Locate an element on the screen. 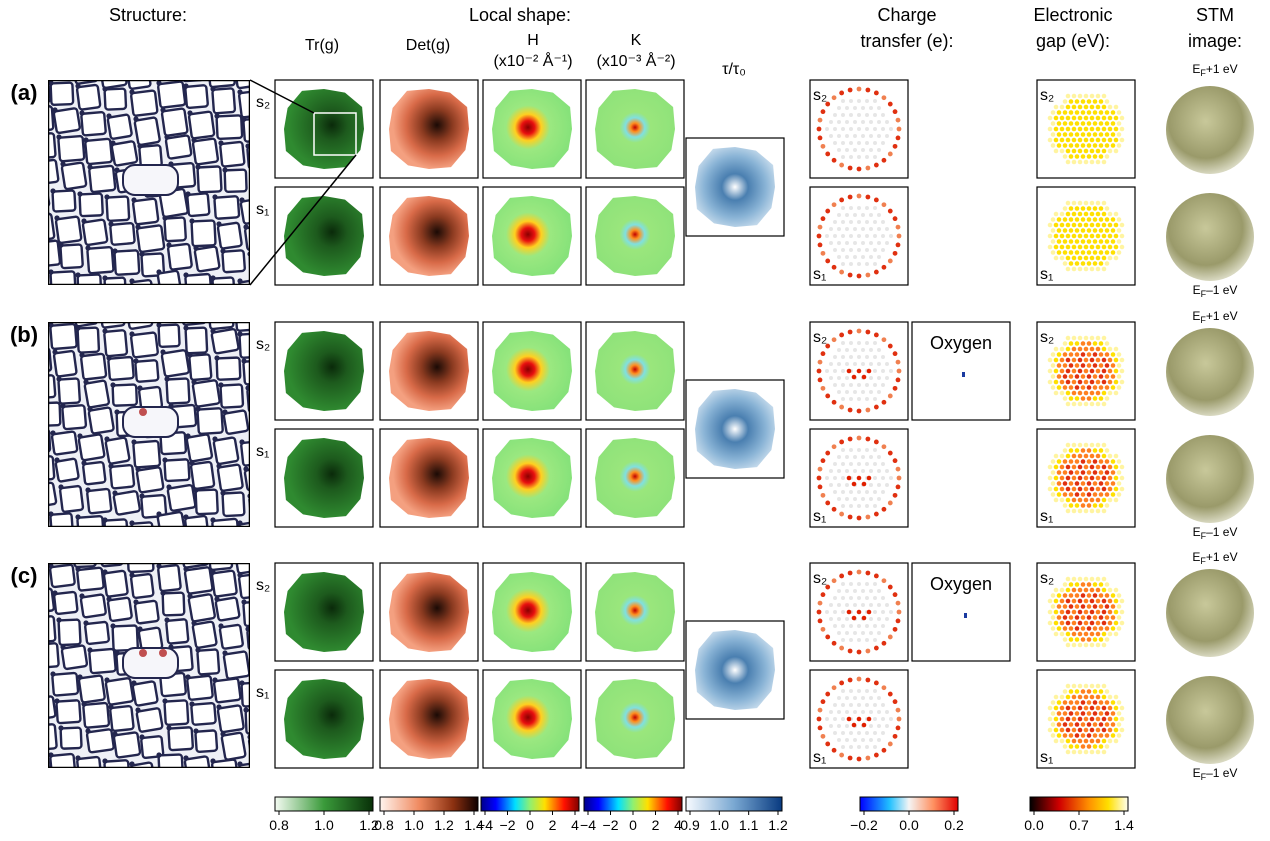  structure-frame is located at coordinates (149, 424).